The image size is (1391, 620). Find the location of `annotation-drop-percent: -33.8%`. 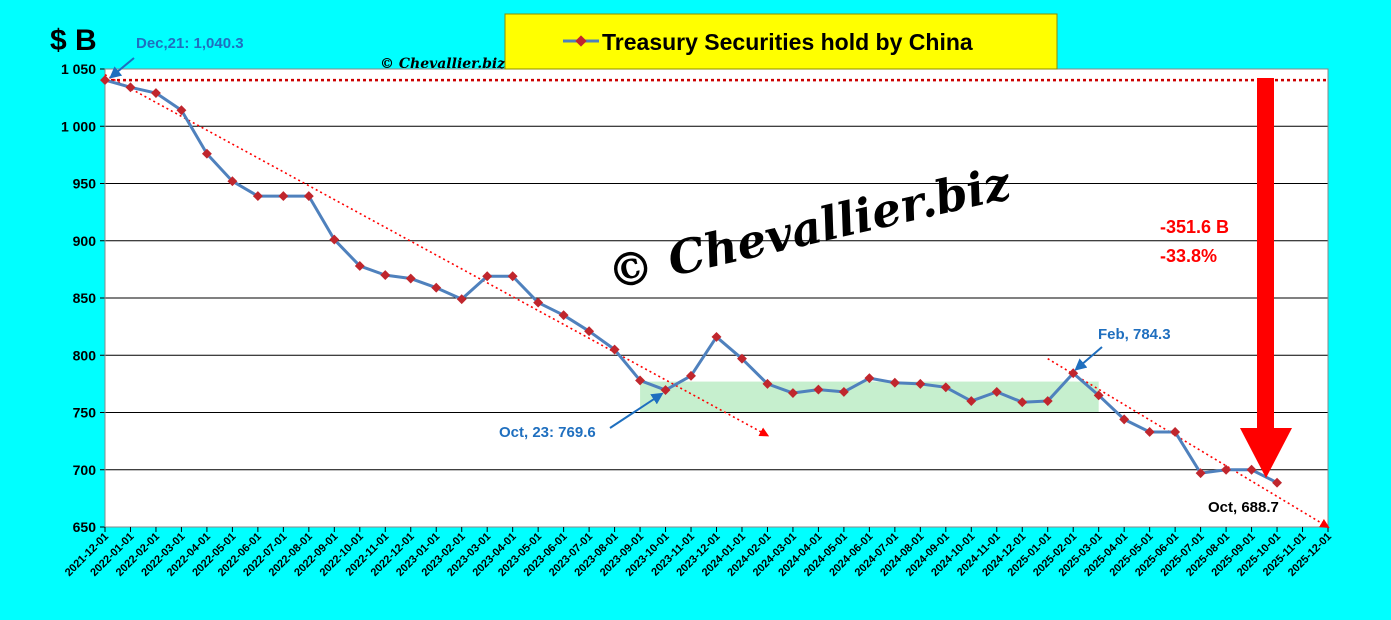

annotation-drop-percent: -33.8% is located at coordinates (1188, 256).